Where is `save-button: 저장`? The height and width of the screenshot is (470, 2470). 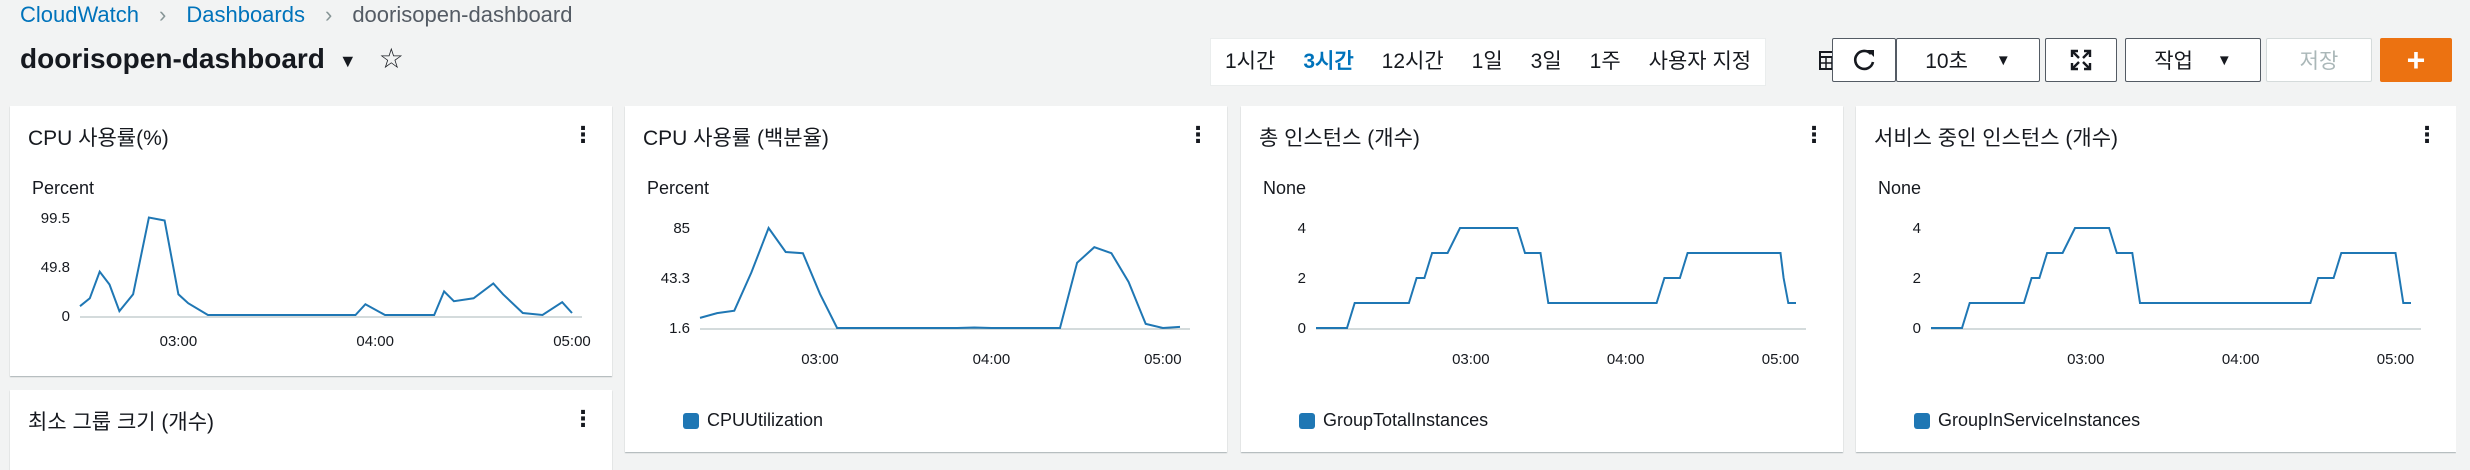
save-button: 저장 is located at coordinates (2319, 60).